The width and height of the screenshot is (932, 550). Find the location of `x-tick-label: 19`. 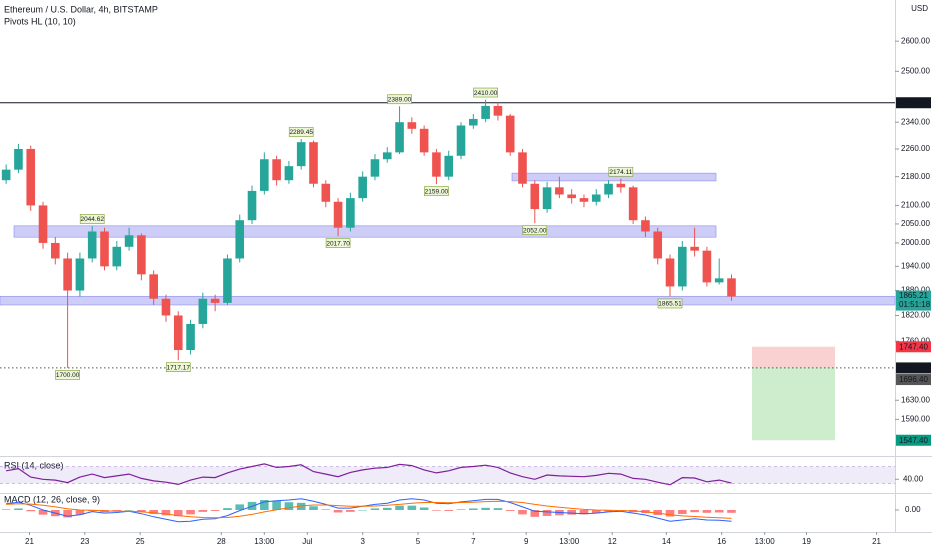

x-tick-label: 19 is located at coordinates (806, 541).